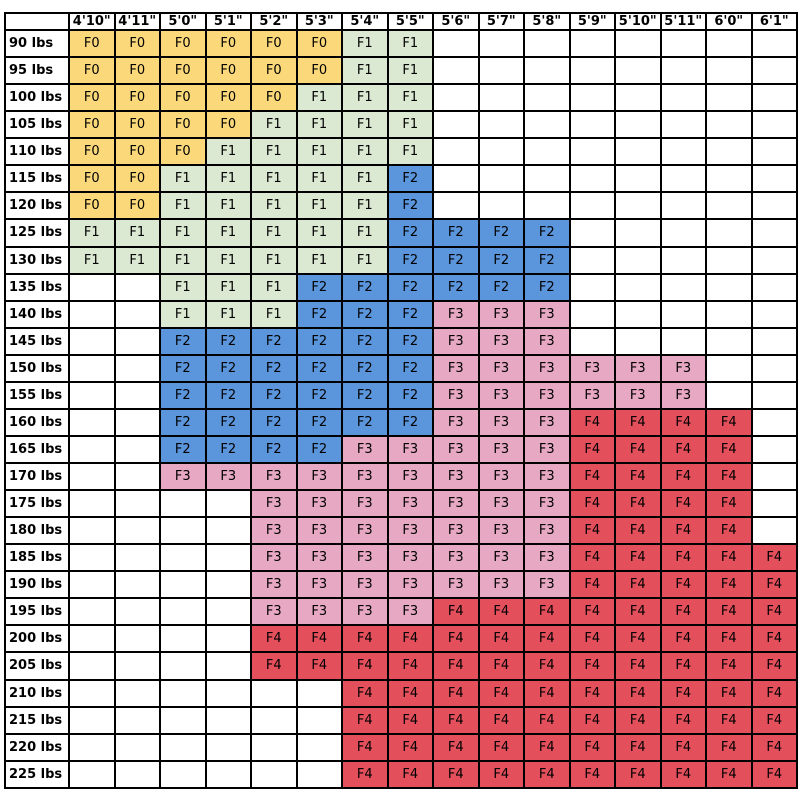 This screenshot has width=800, height=800. Describe the element at coordinates (401, 612) in the screenshot. I see `table-row: 195 lbs F3 F3 F3 F3 F4 F4 F4 F4 F4 F4 F4 F4` at that location.